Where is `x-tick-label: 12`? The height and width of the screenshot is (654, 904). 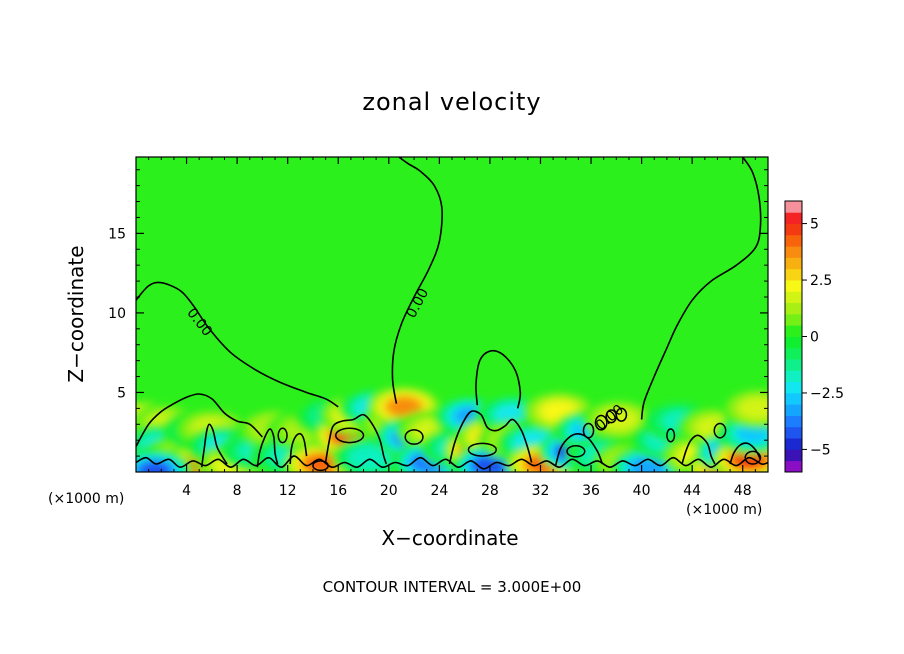 x-tick-label: 12 is located at coordinates (288, 491).